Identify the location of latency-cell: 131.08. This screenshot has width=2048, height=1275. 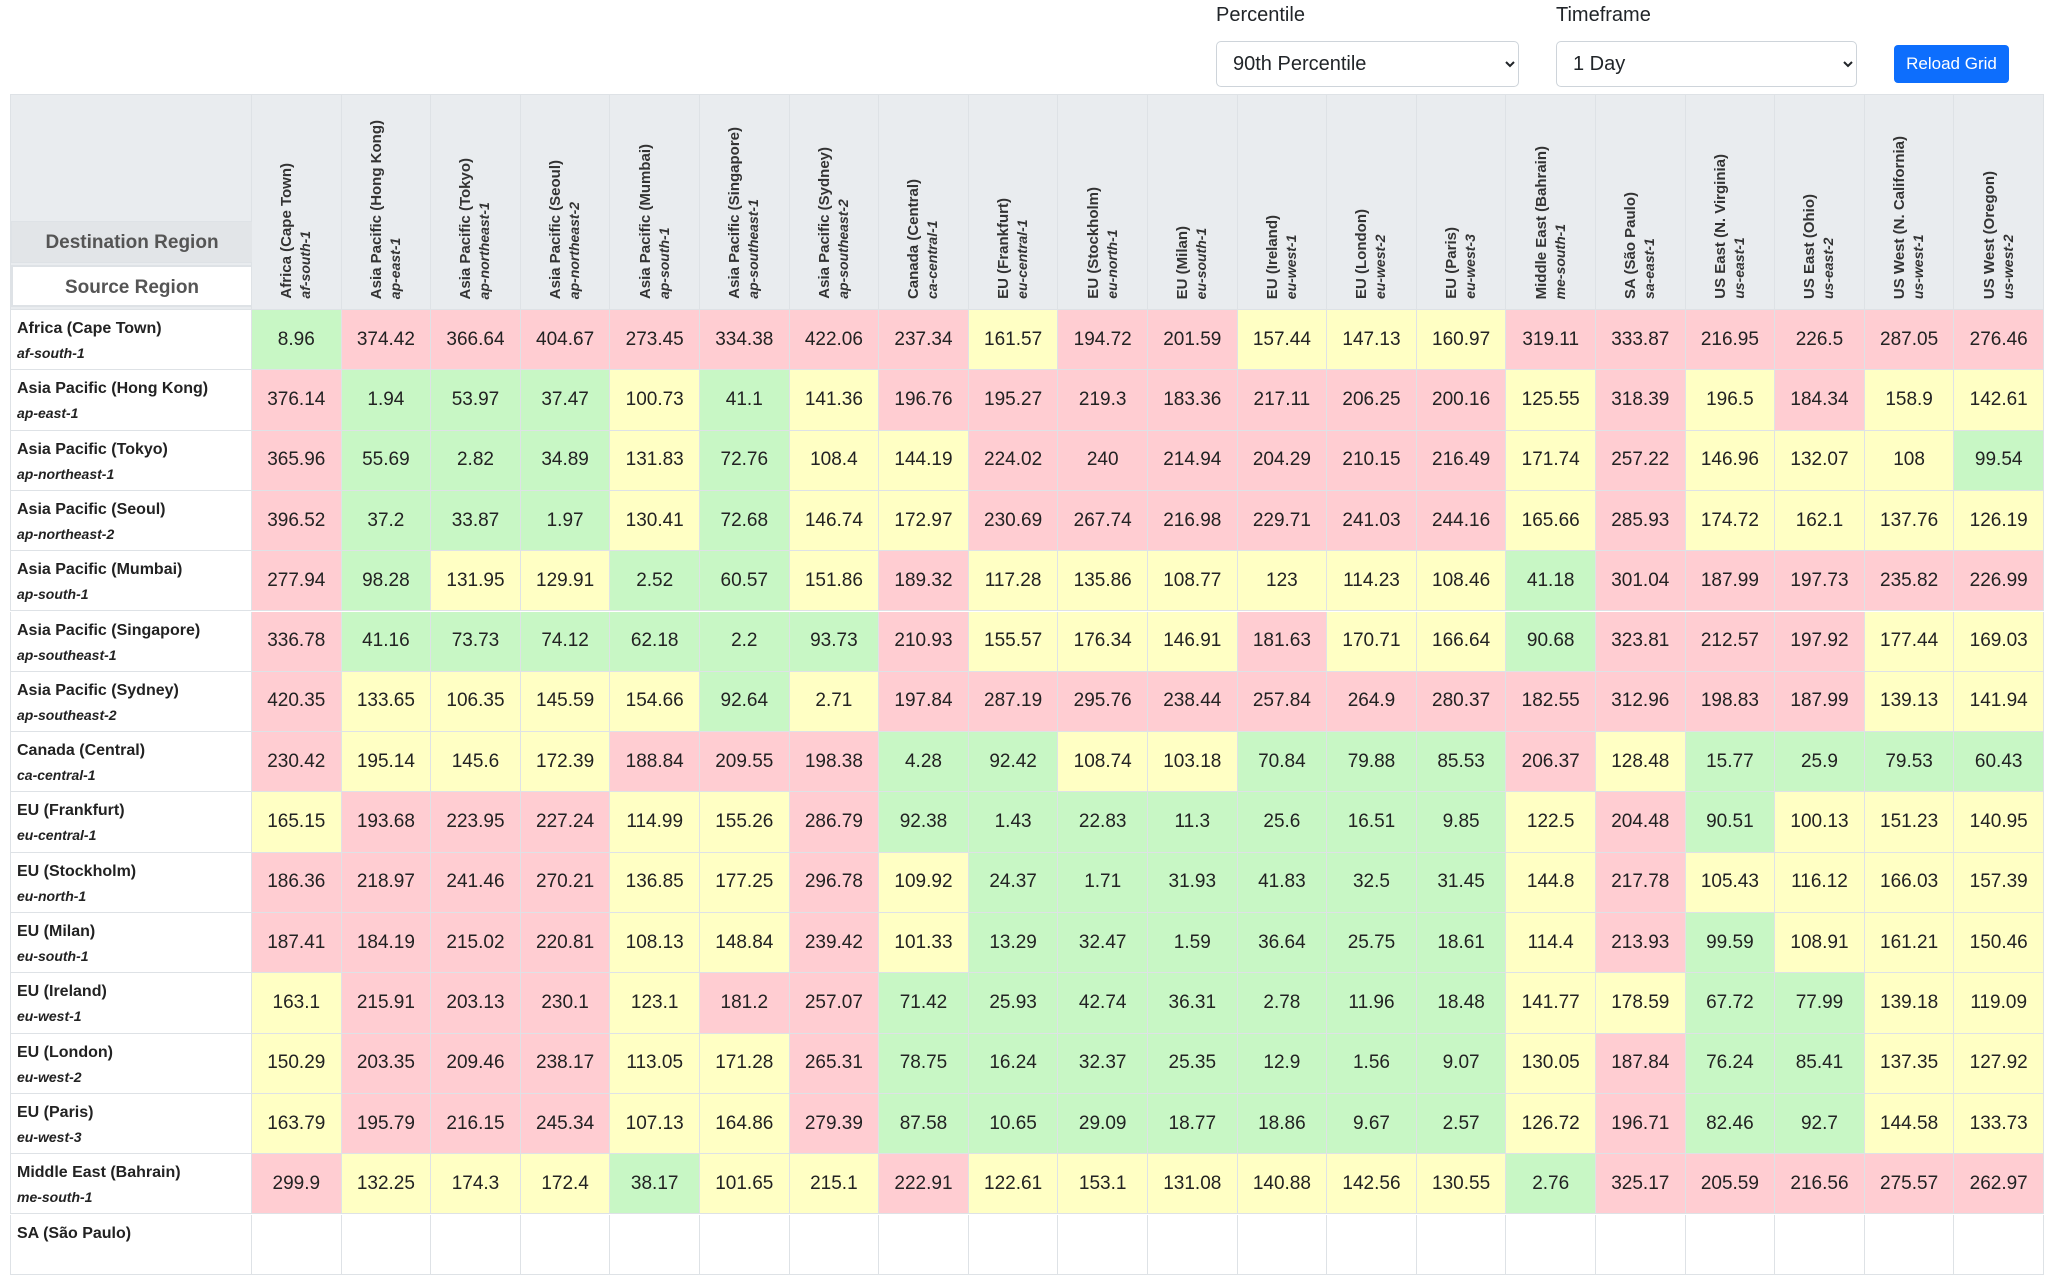
(1193, 1184).